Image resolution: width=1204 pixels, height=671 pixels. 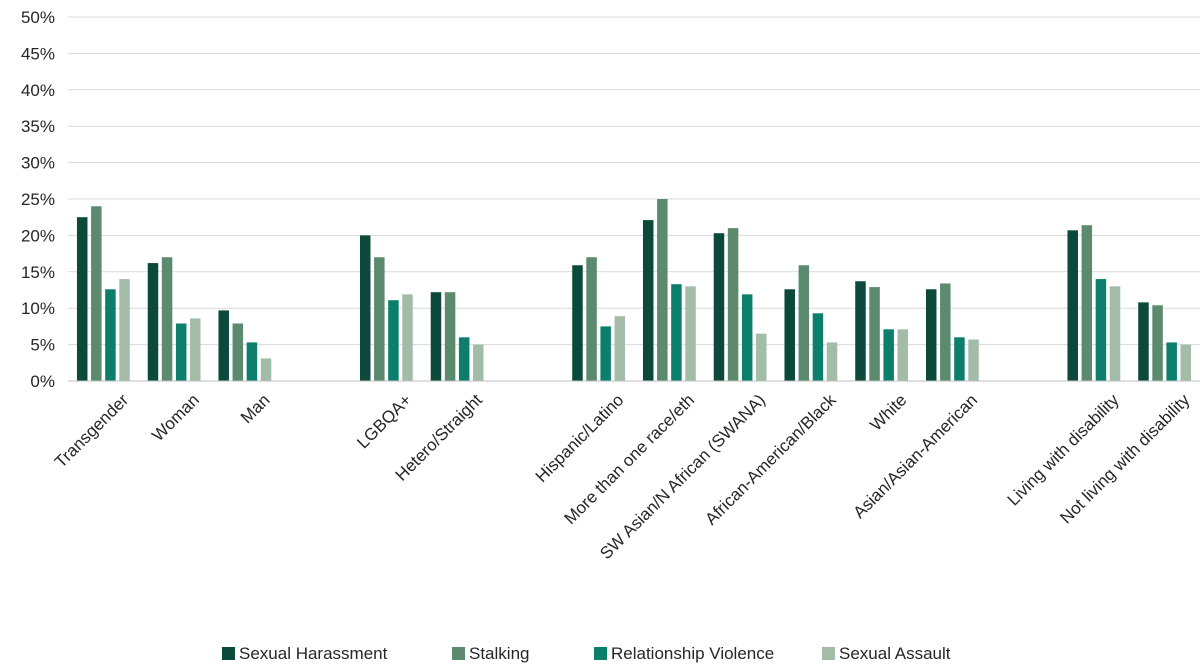 I want to click on legend-label-sexual-assault: Sexual Assault, so click(x=895, y=653).